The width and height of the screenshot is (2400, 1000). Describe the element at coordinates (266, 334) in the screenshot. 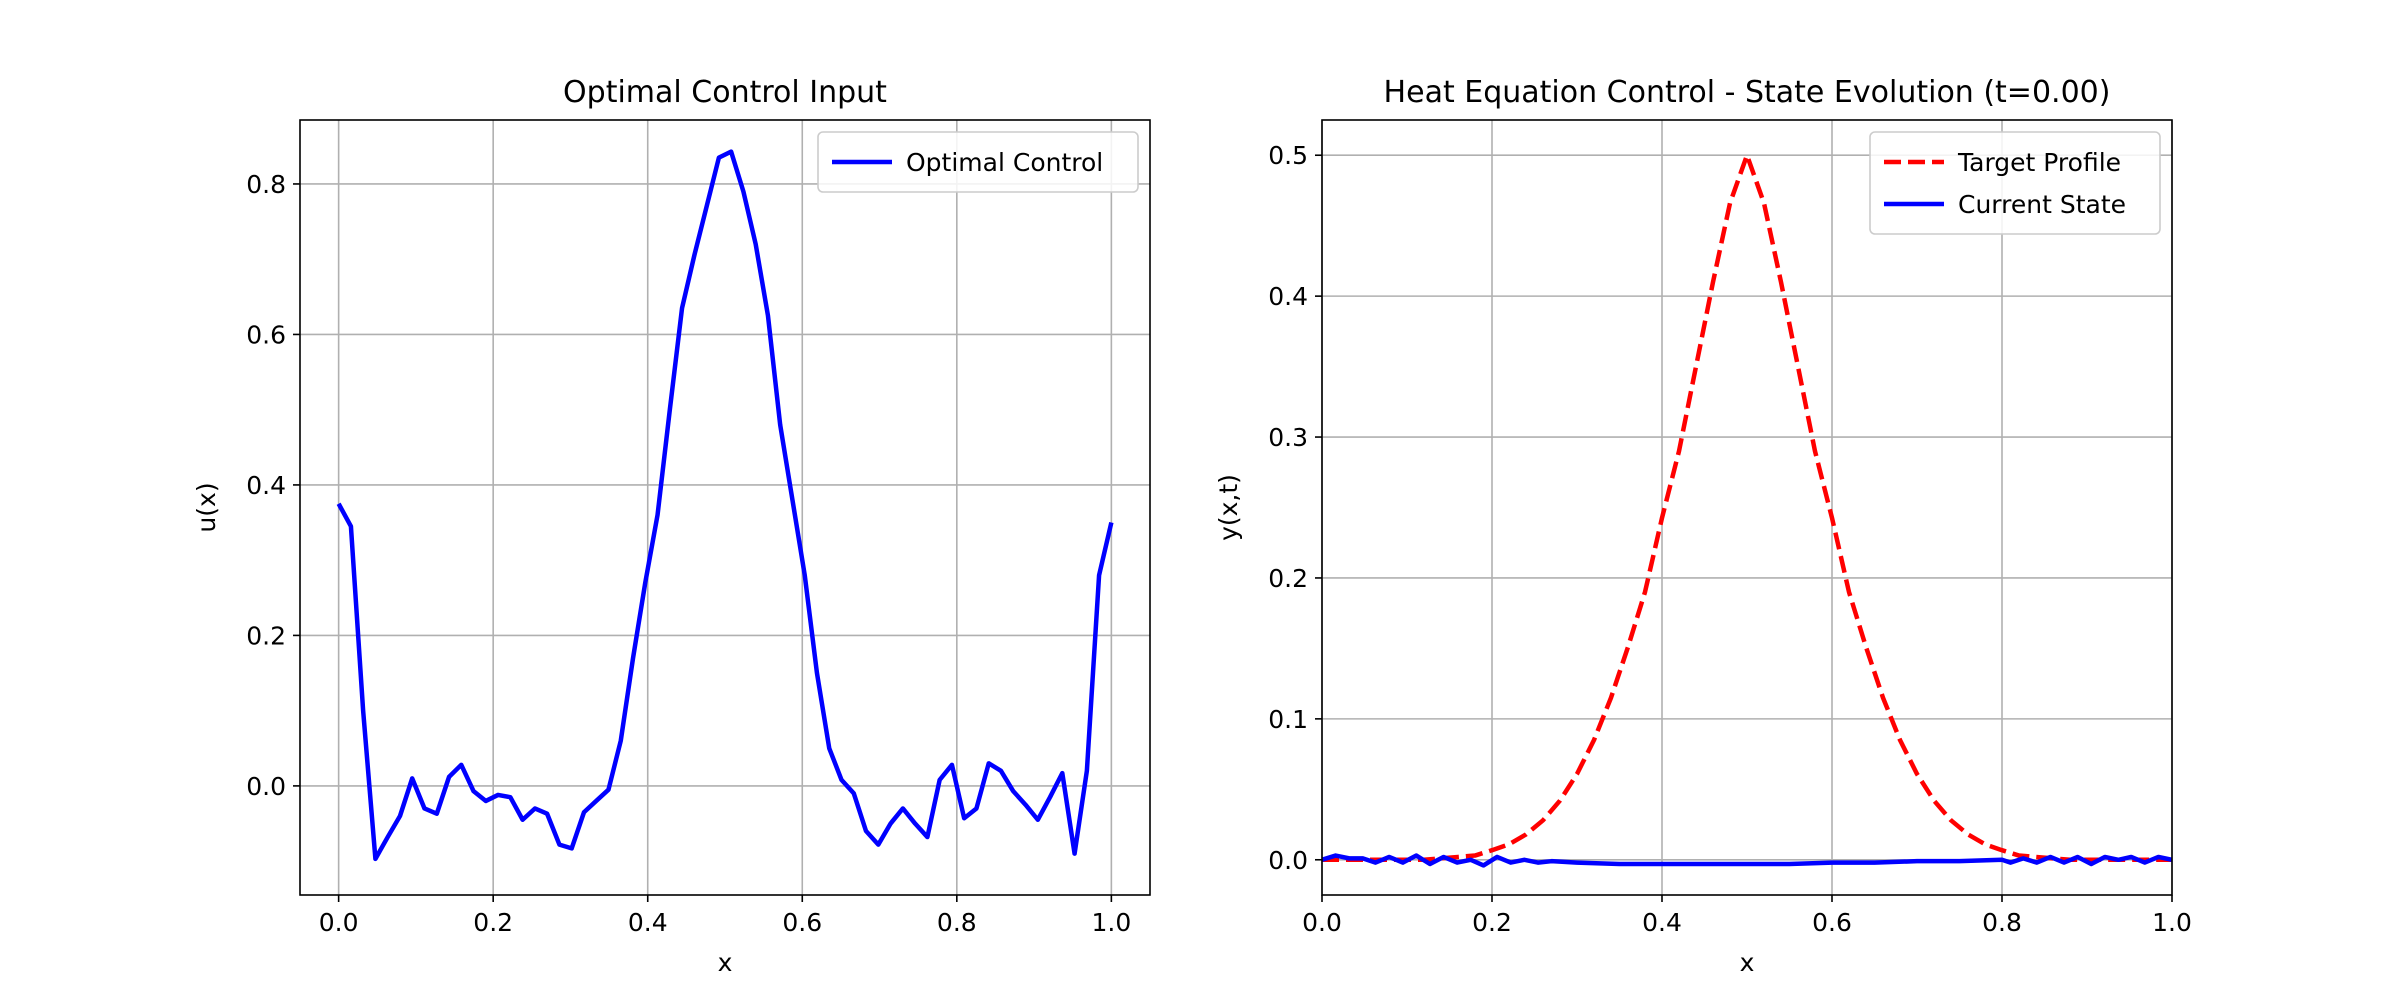

I see `y-tick-label: 0.6` at that location.